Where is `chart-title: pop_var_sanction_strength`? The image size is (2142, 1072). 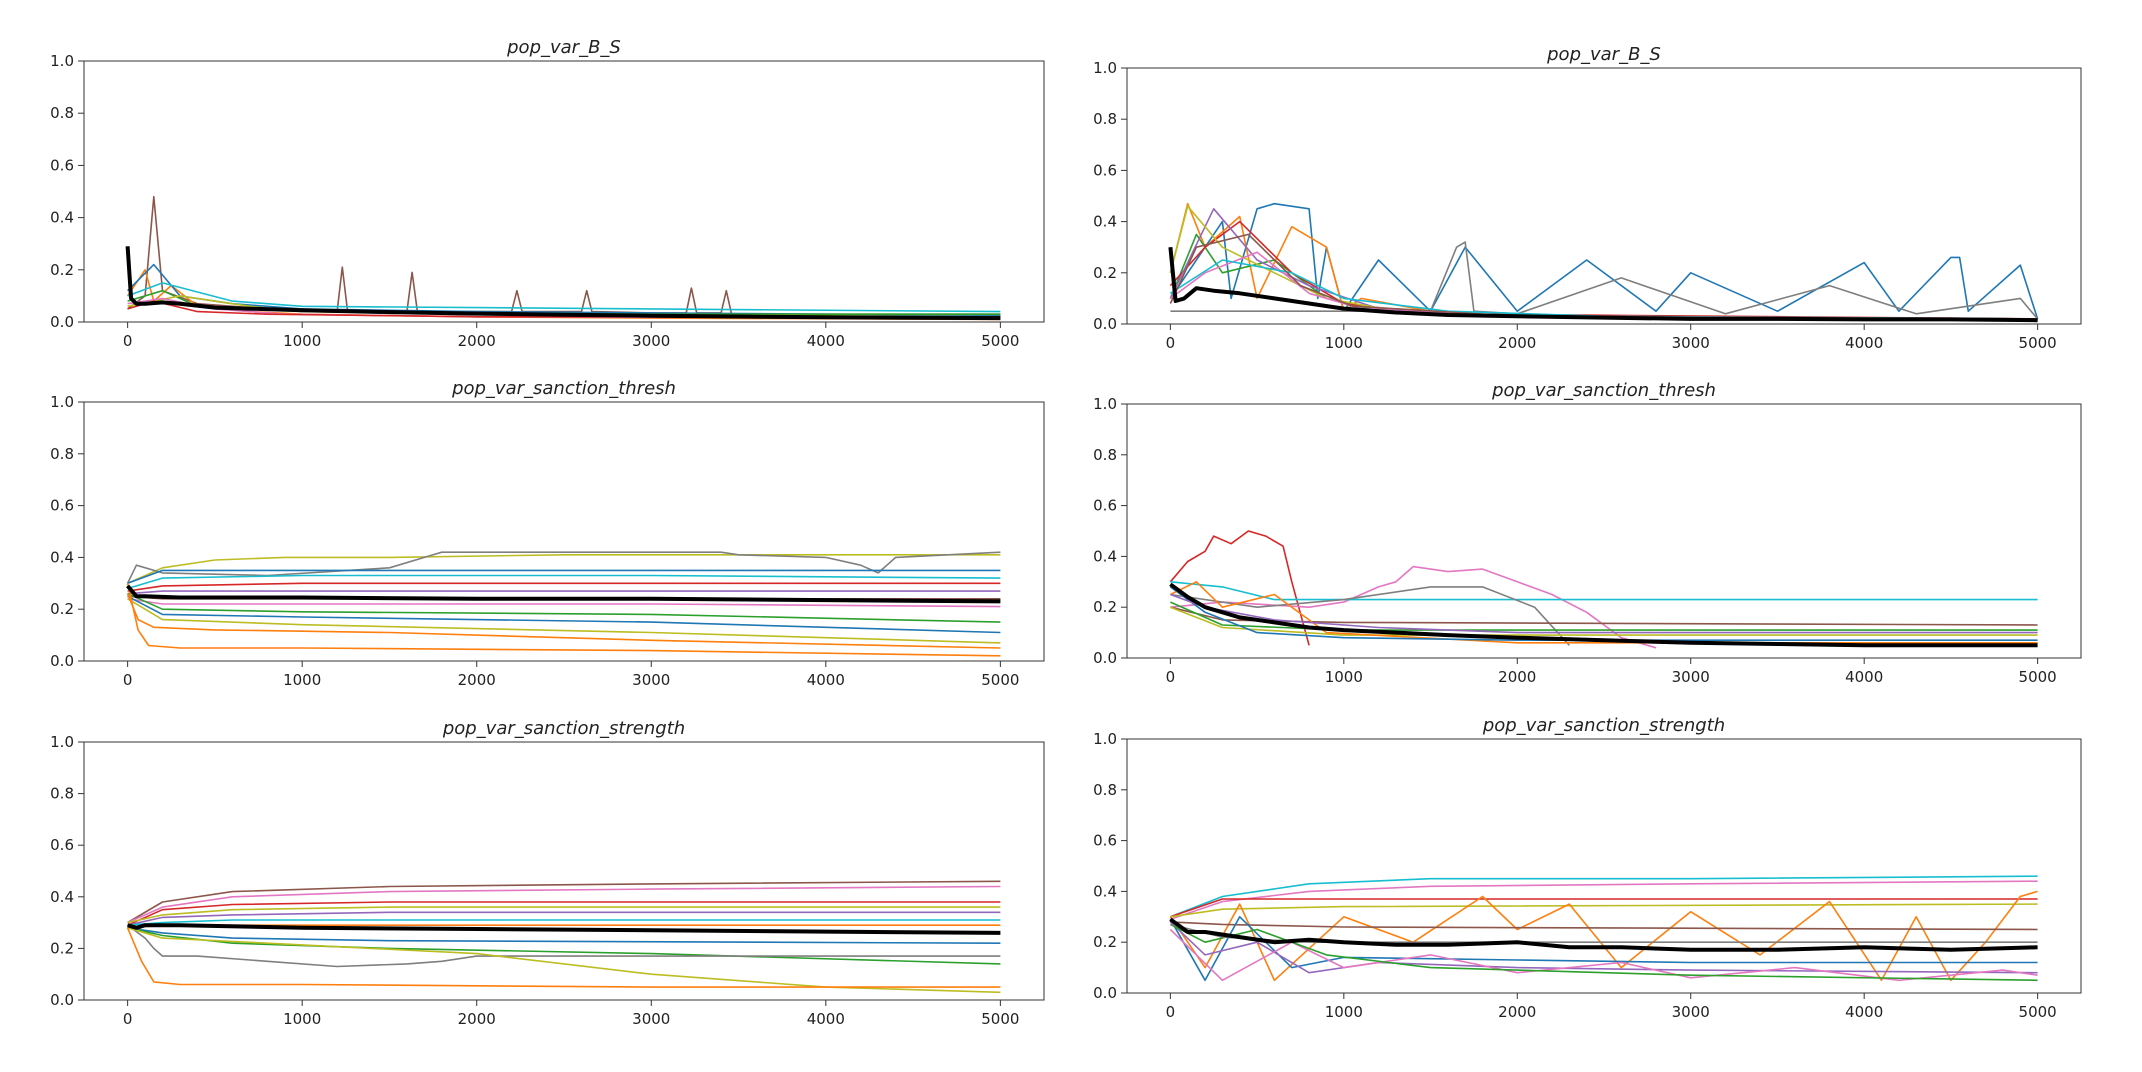
chart-title: pop_var_sanction_strength is located at coordinates (563, 728).